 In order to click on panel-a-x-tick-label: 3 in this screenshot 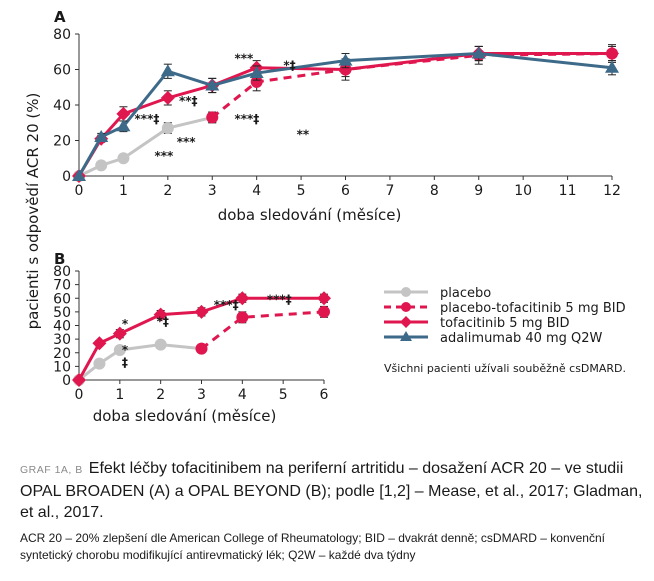, I will do `click(212, 191)`.